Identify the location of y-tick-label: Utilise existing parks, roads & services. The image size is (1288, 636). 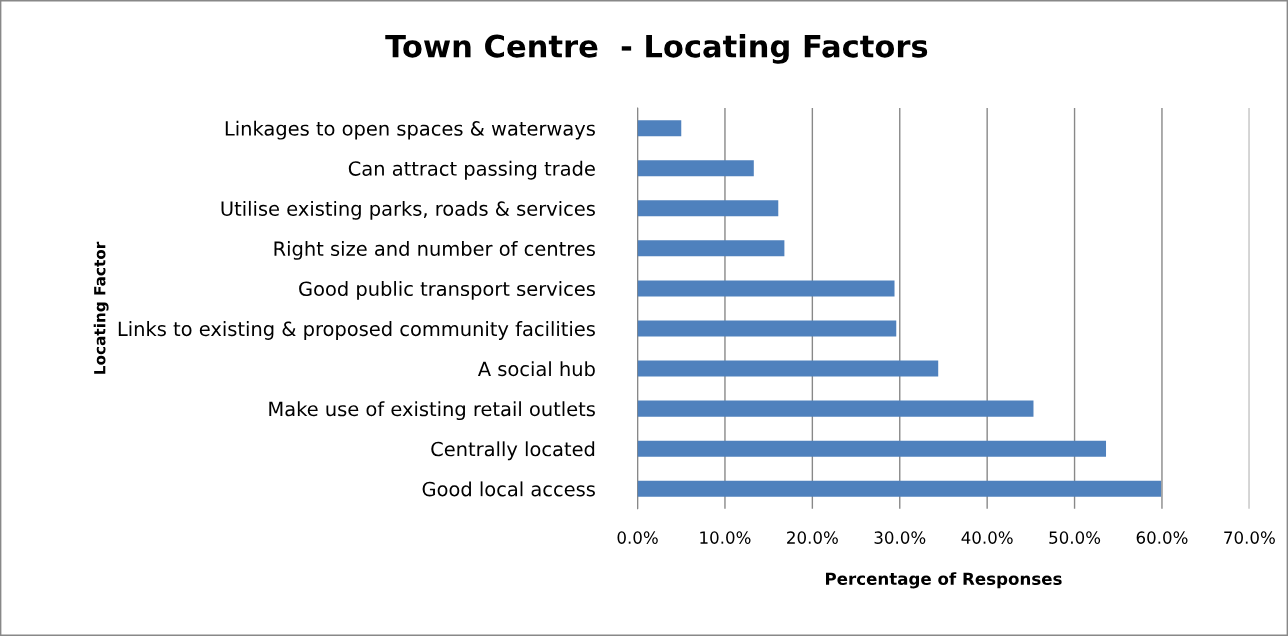
(408, 210).